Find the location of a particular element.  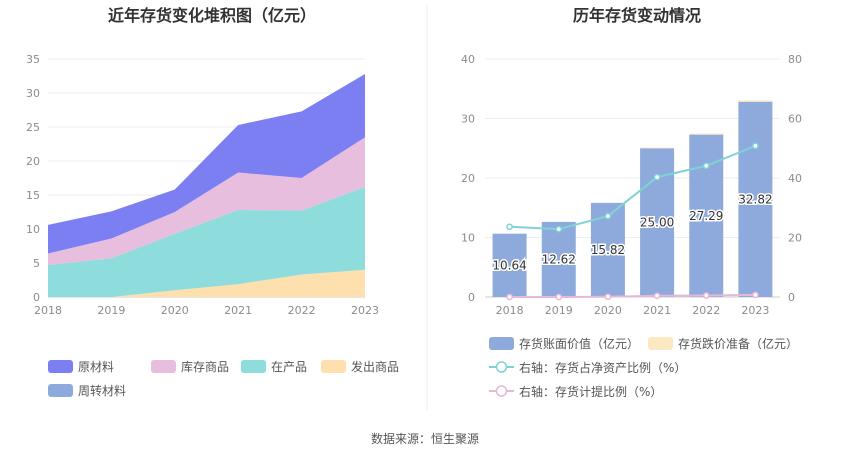

right-left-y-axis: 0 10 20 30 40 is located at coordinates (468, 178).